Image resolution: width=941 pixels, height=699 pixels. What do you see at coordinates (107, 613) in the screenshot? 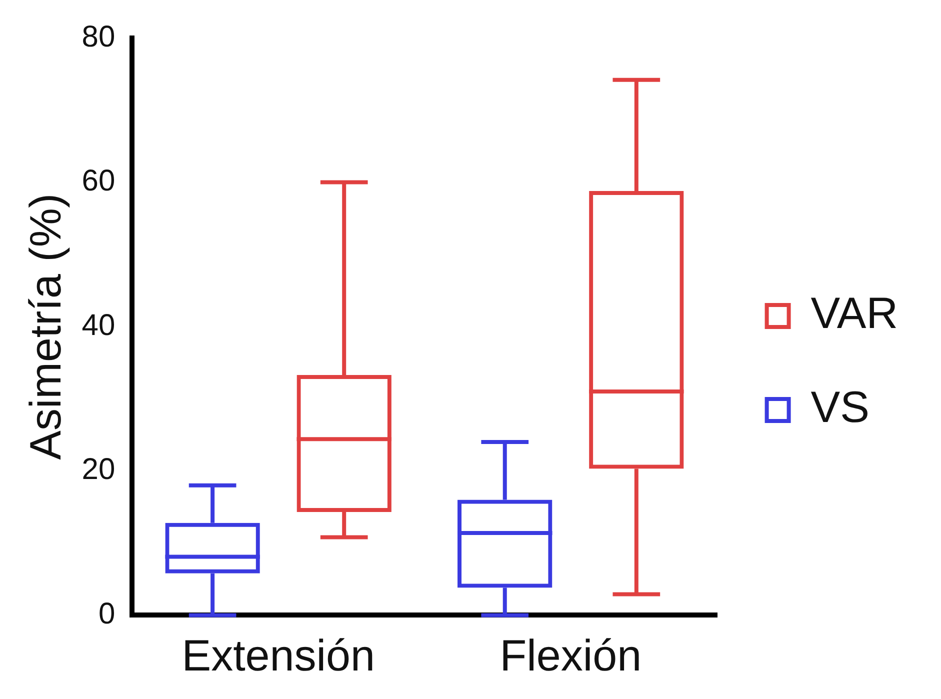
I see `y-tick-label: 0` at bounding box center [107, 613].